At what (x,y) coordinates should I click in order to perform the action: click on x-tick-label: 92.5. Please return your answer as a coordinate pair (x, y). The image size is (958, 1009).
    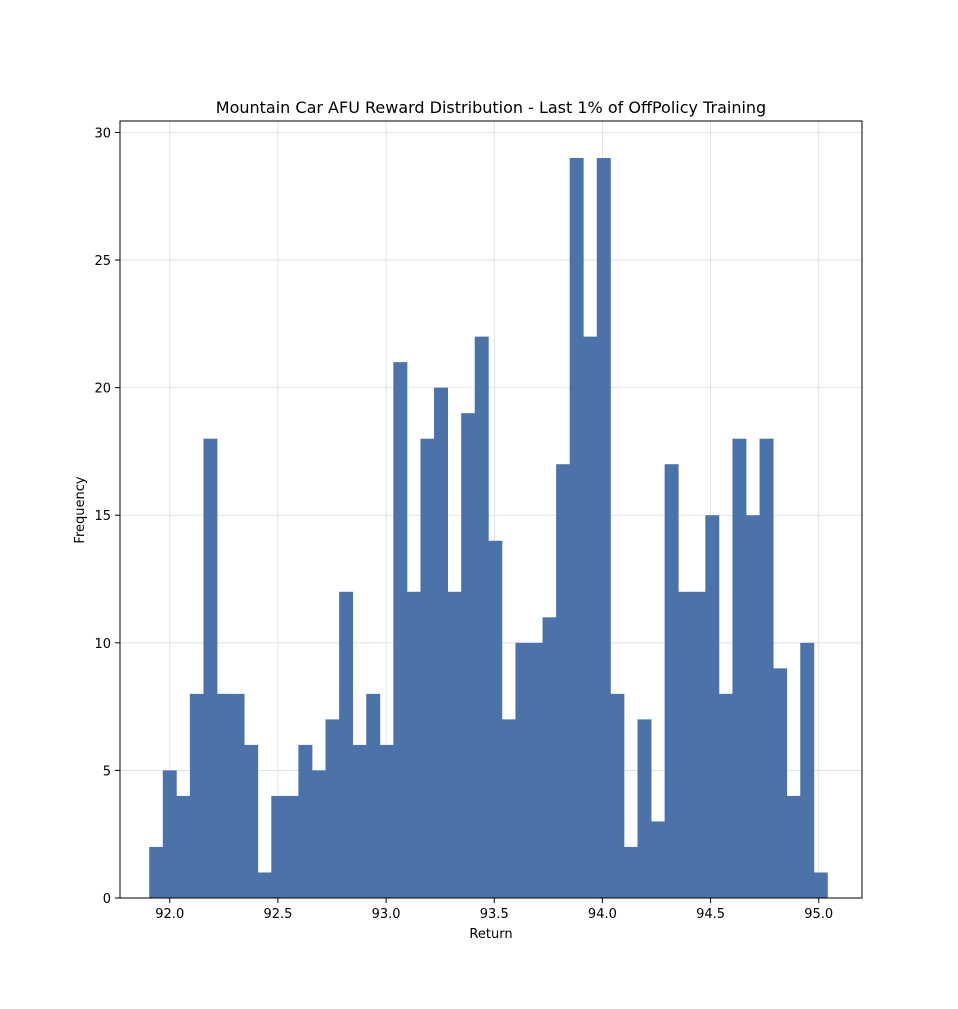
    Looking at the image, I should click on (277, 914).